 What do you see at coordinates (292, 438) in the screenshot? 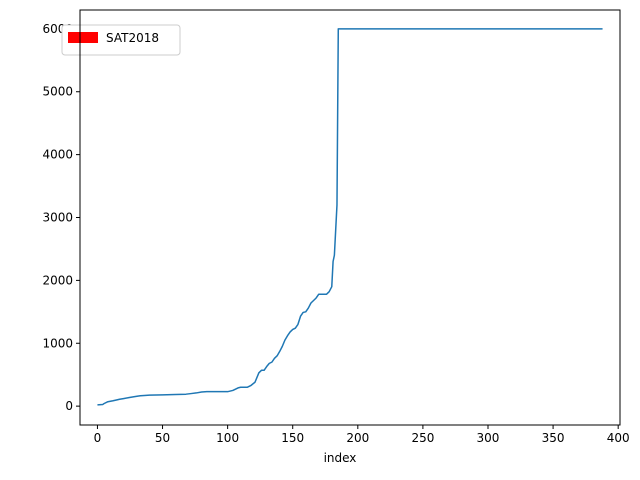
I see `x-tick-label: 150` at bounding box center [292, 438].